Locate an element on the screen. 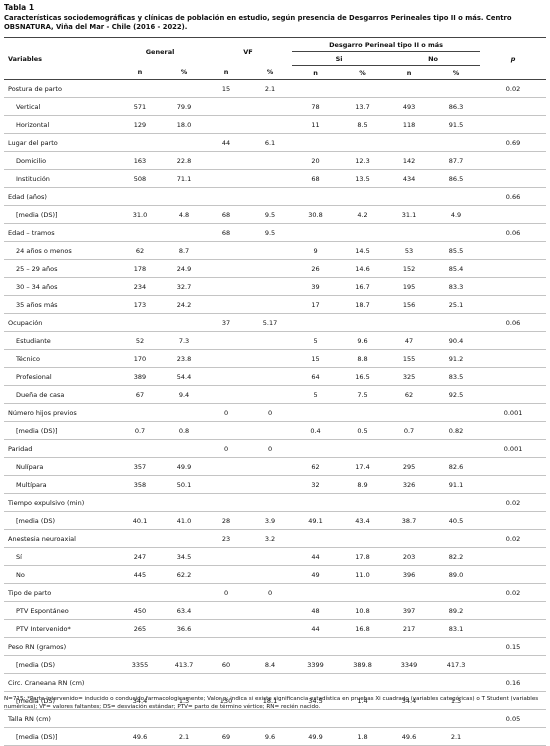 Image resolution: width=550 pixels, height=746 pixels. cell-no-pct: 91.2 is located at coordinates (456, 358).